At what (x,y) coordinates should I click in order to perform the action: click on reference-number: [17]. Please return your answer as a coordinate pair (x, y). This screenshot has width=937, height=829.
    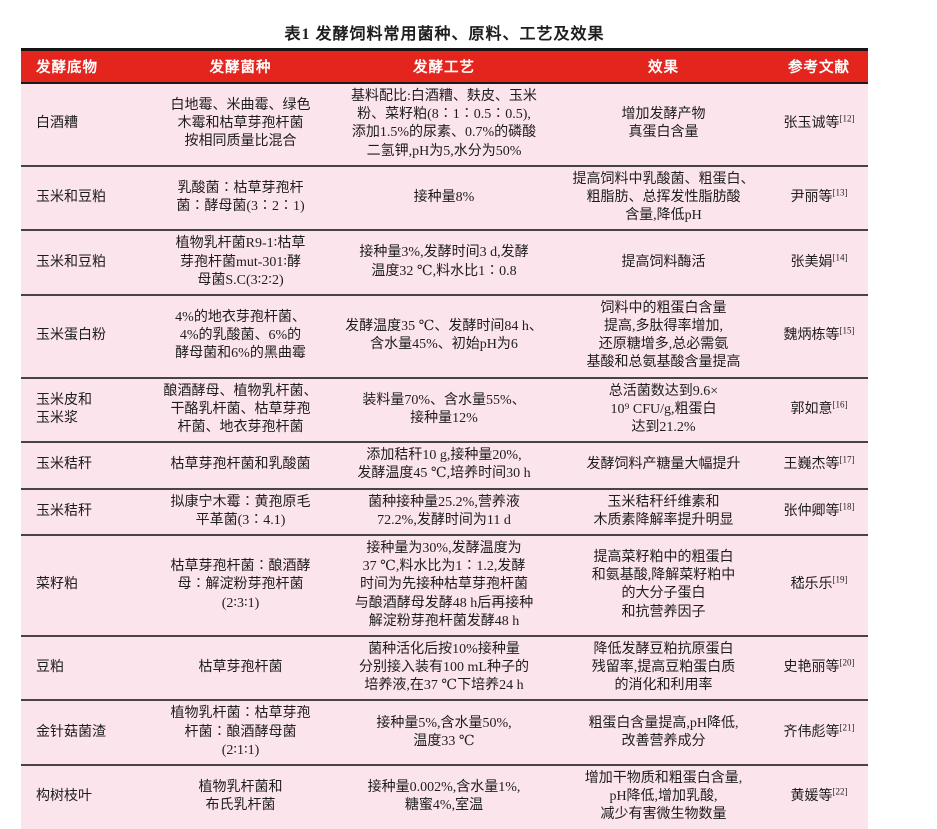
    Looking at the image, I should click on (847, 459).